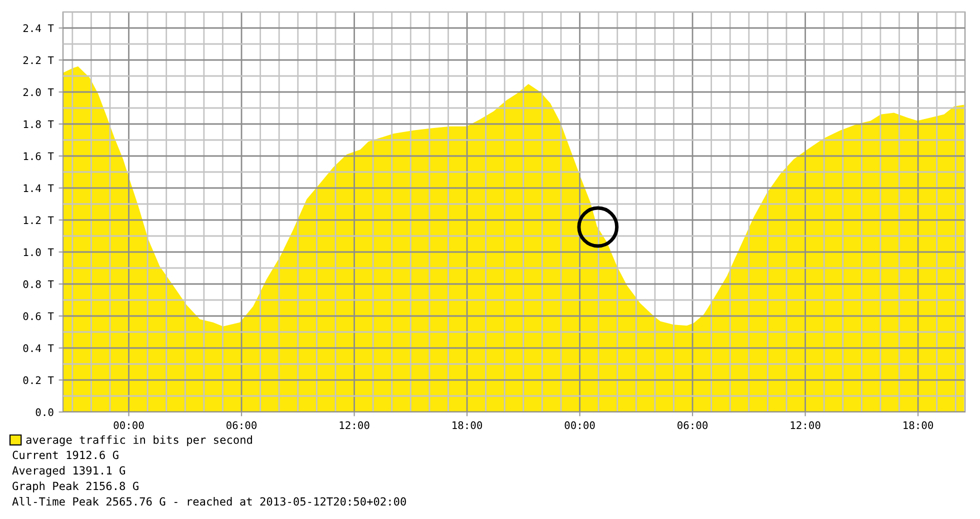  What do you see at coordinates (45, 412) in the screenshot?
I see `y-tick-label: 0.0` at bounding box center [45, 412].